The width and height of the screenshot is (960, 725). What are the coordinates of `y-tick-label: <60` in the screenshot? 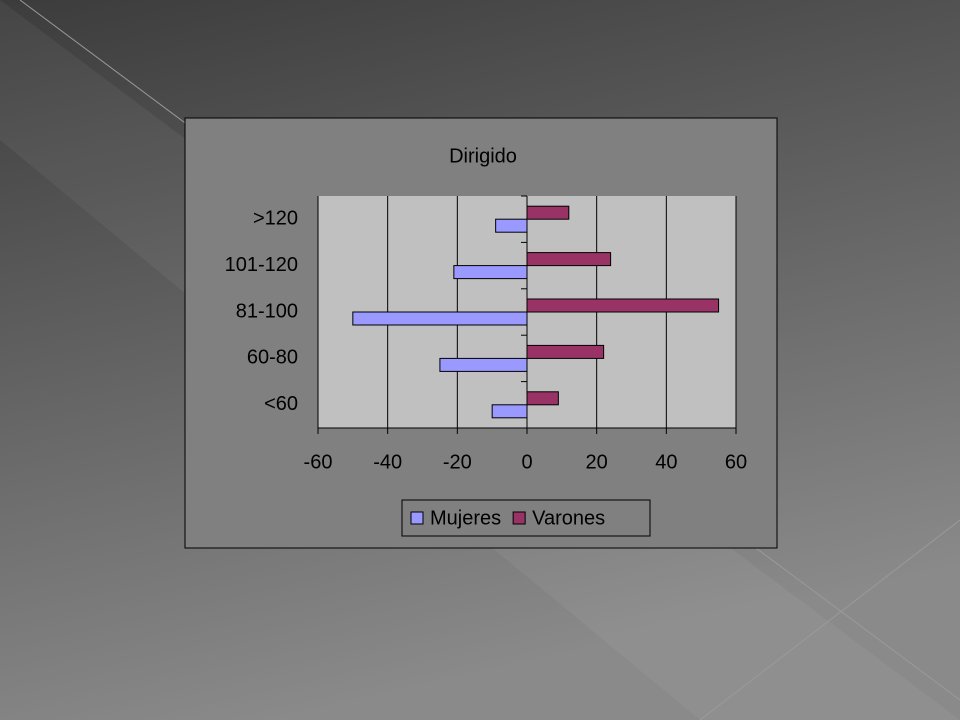 It's located at (281, 404).